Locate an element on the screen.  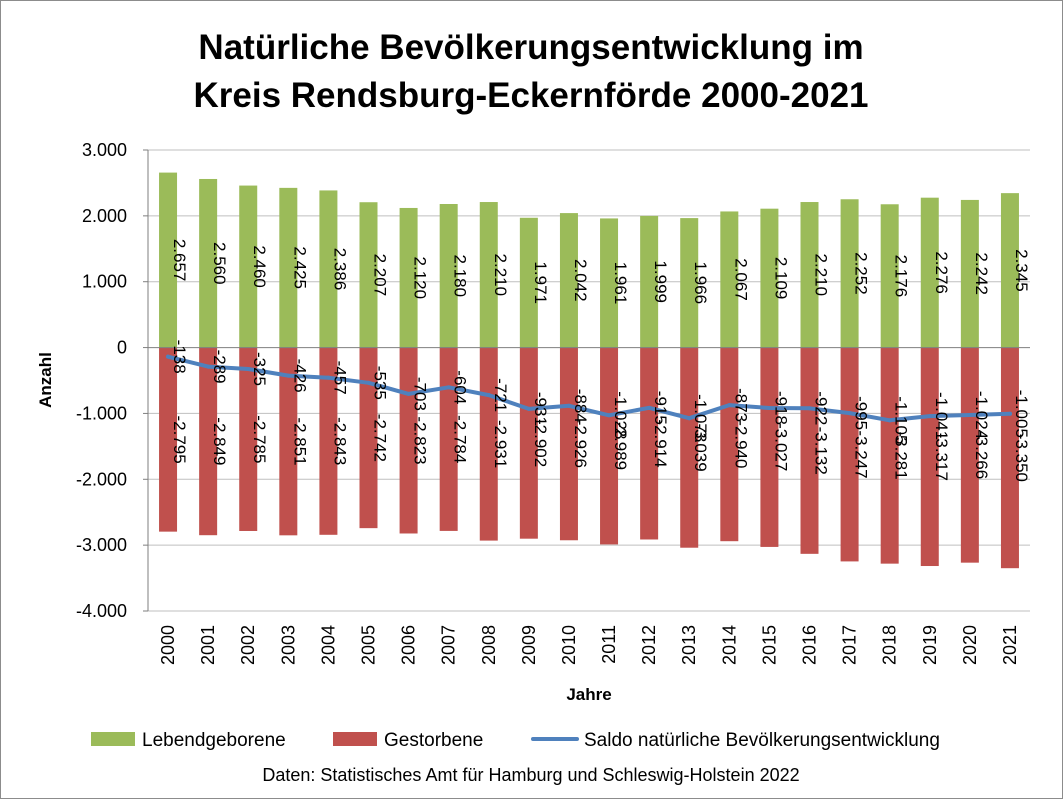
x-tick-label: 2012 is located at coordinates (649, 645).